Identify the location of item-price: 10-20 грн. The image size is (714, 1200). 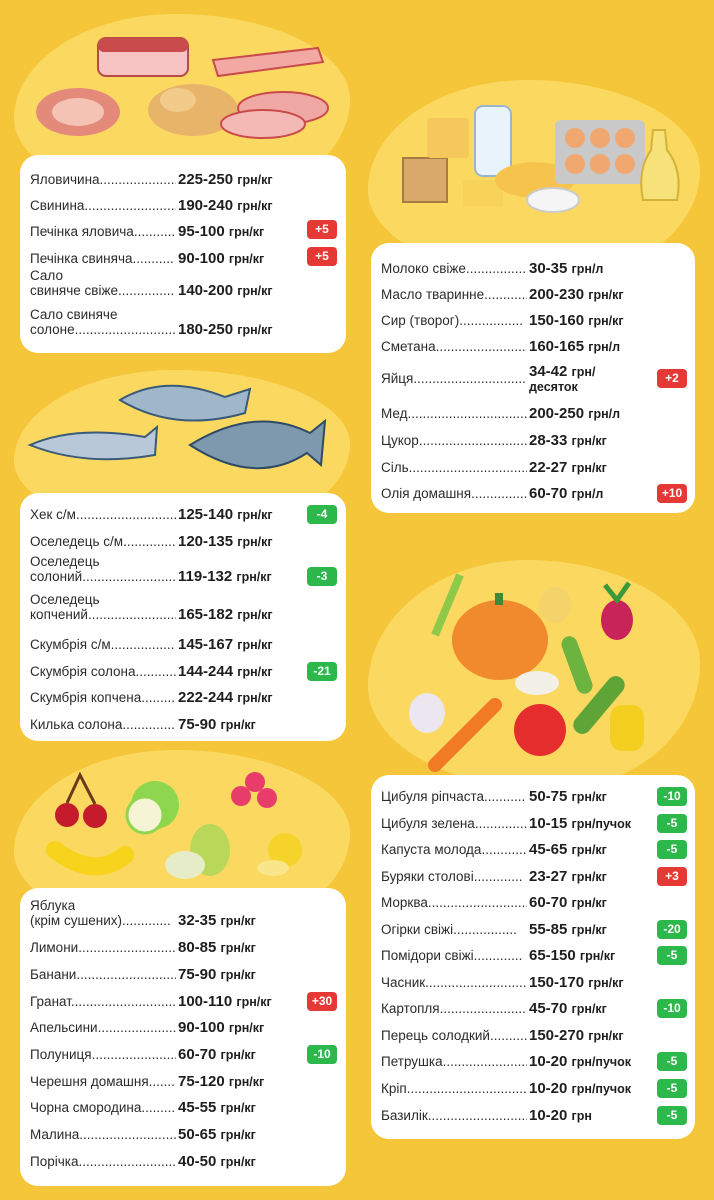
(560, 1115).